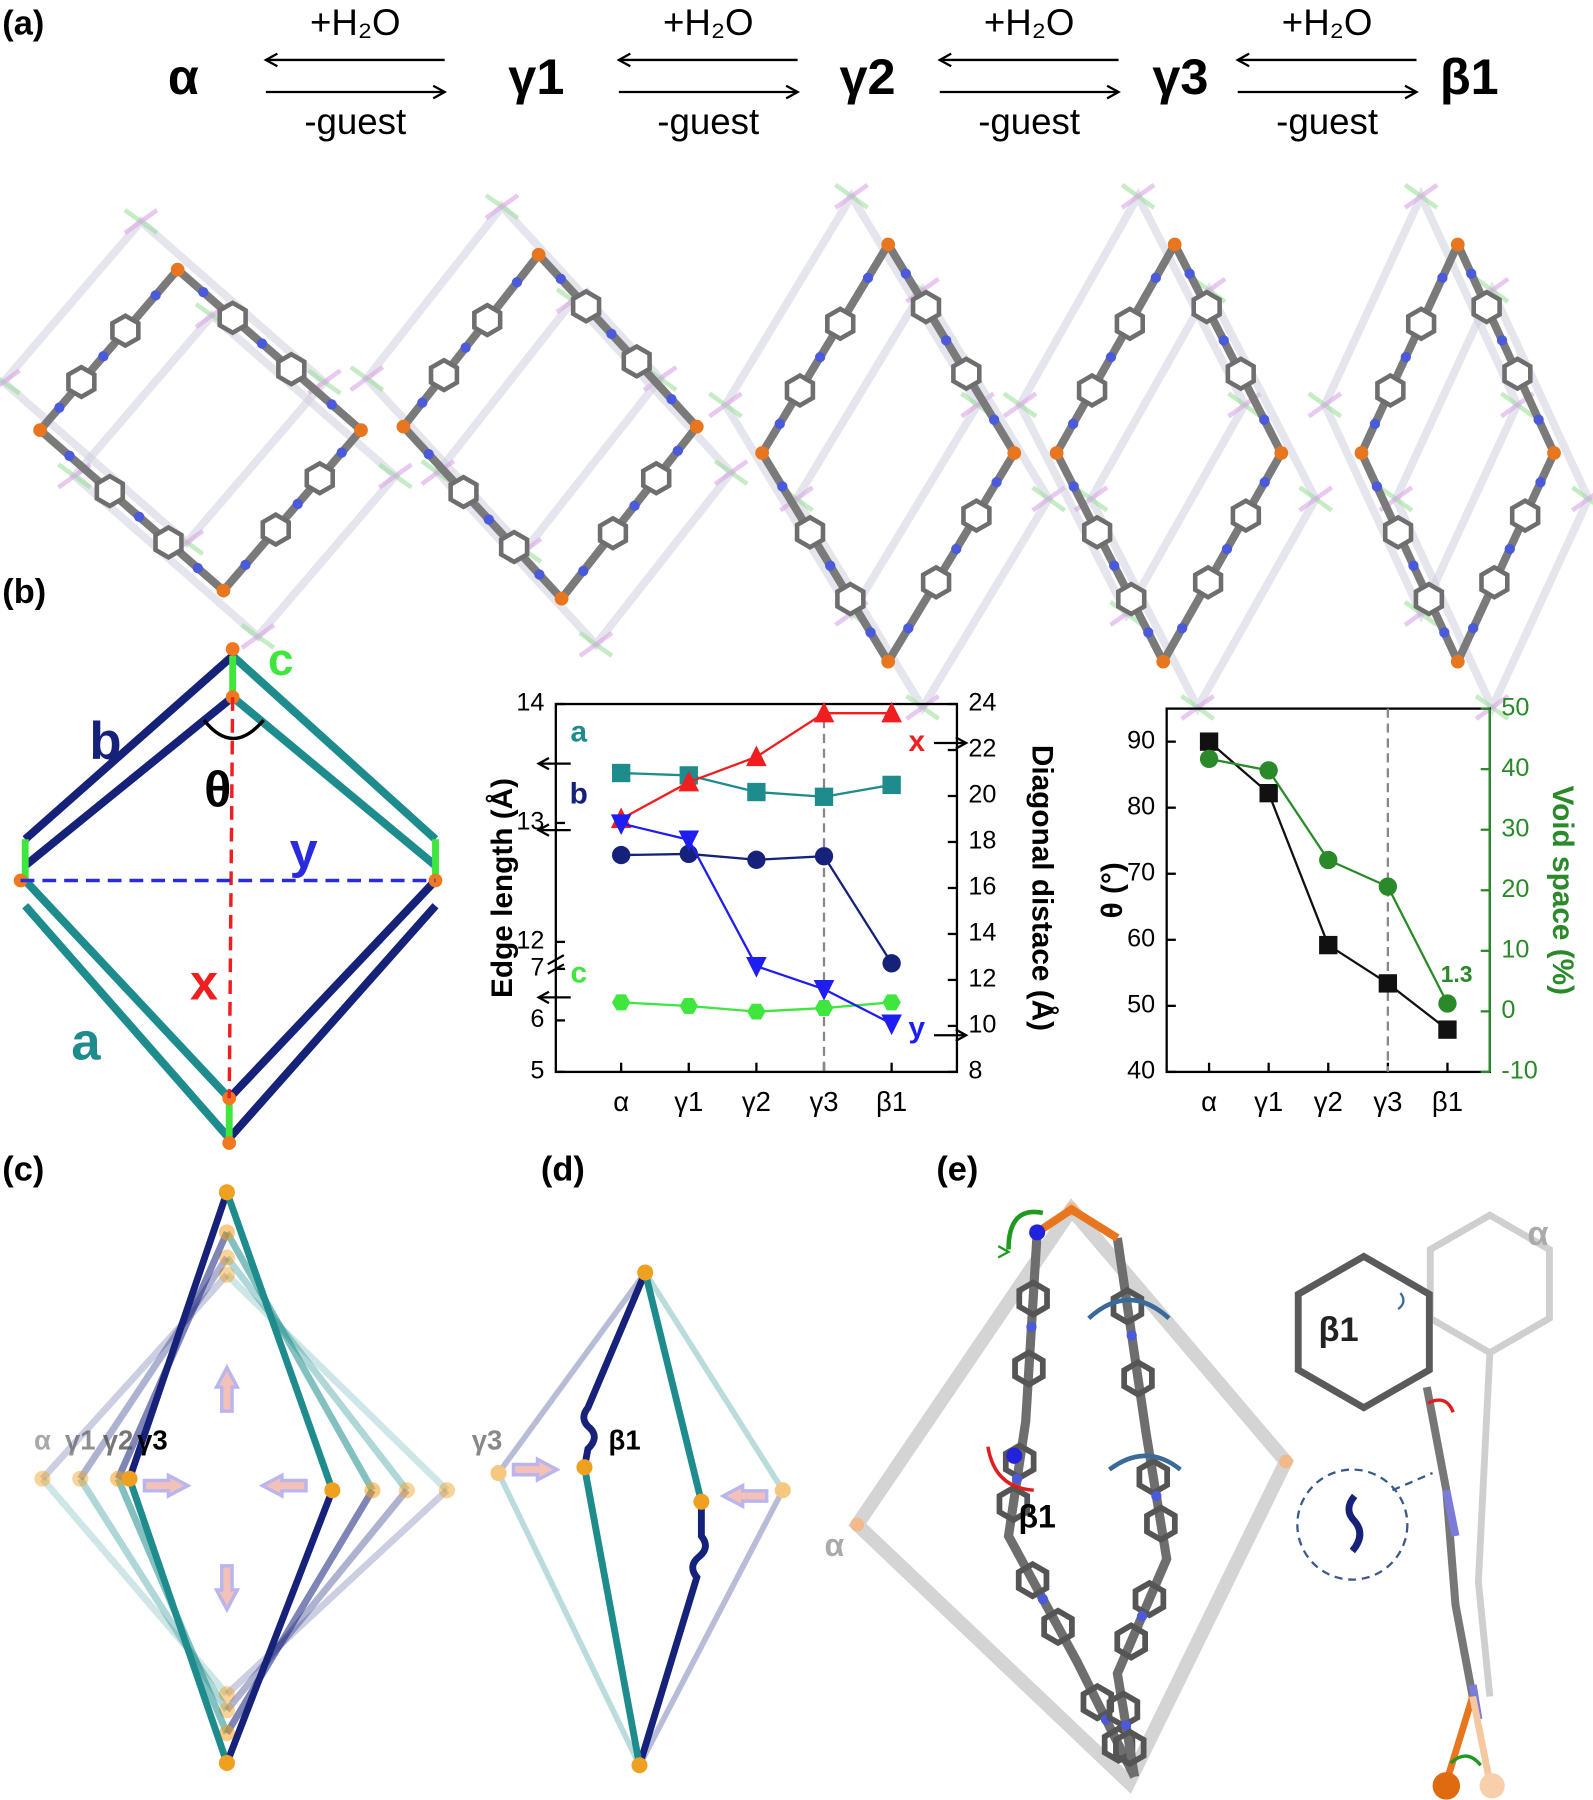 The width and height of the screenshot is (1593, 1800). Describe the element at coordinates (1562, 890) in the screenshot. I see `y2-axis-title: Void space (%)` at that location.